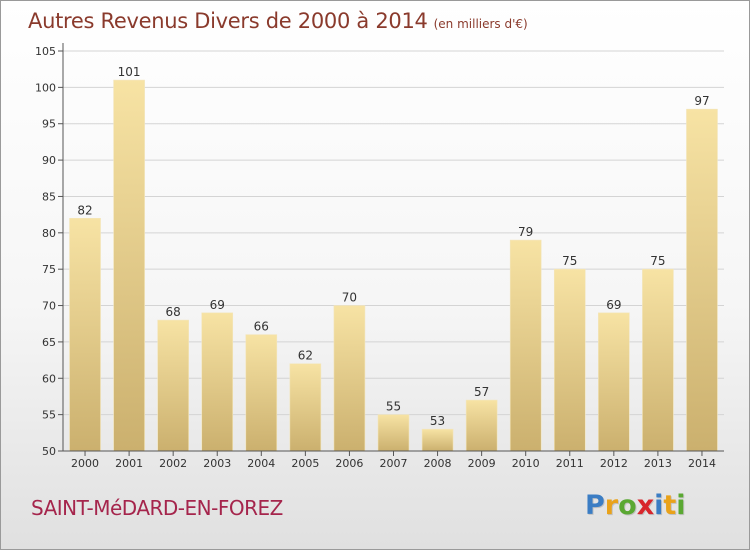 The height and width of the screenshot is (550, 750). What do you see at coordinates (614, 463) in the screenshot?
I see `x-tick-label: 2012` at bounding box center [614, 463].